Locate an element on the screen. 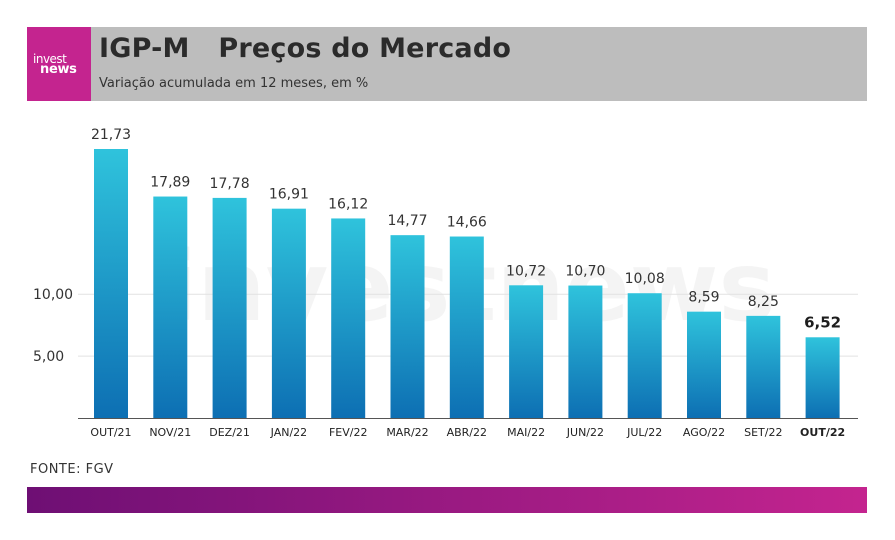 Image resolution: width=895 pixels, height=540 pixels. bar-value-label: 10,08 is located at coordinates (645, 279).